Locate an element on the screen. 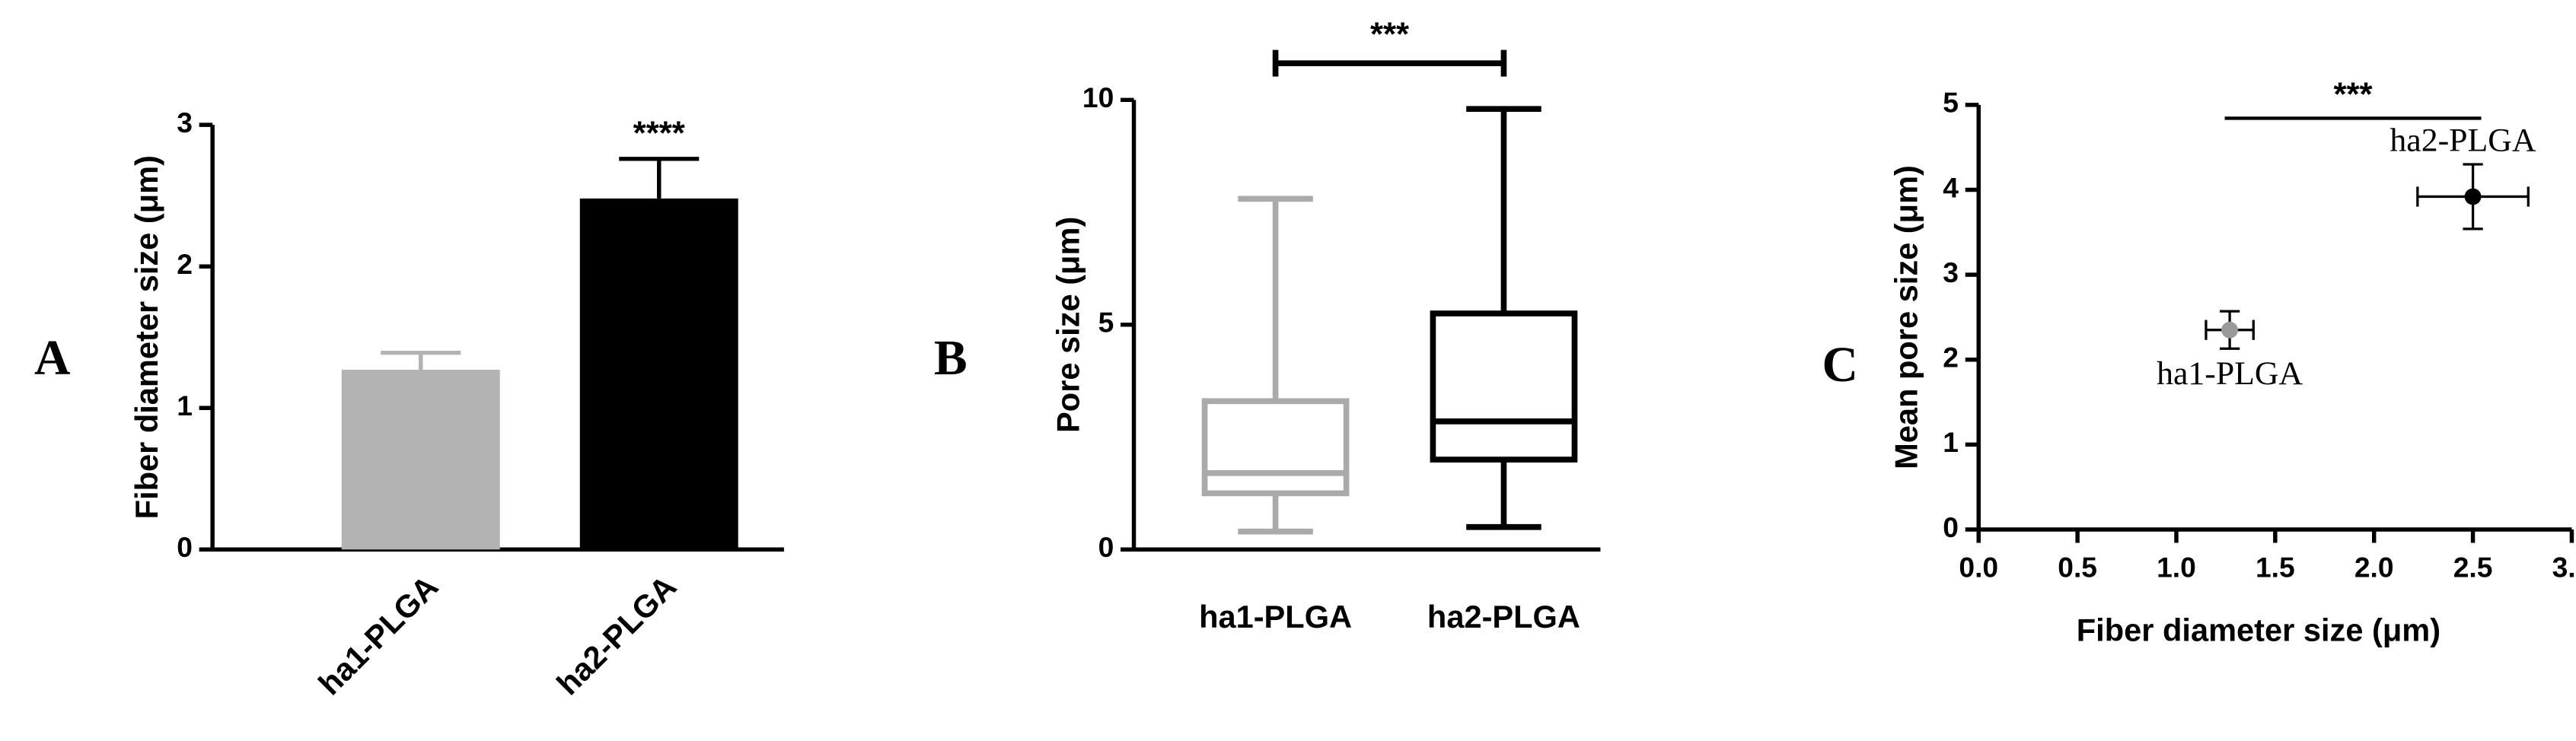 This screenshot has height=741, width=2576. y-tick-label: 10 is located at coordinates (1098, 97).